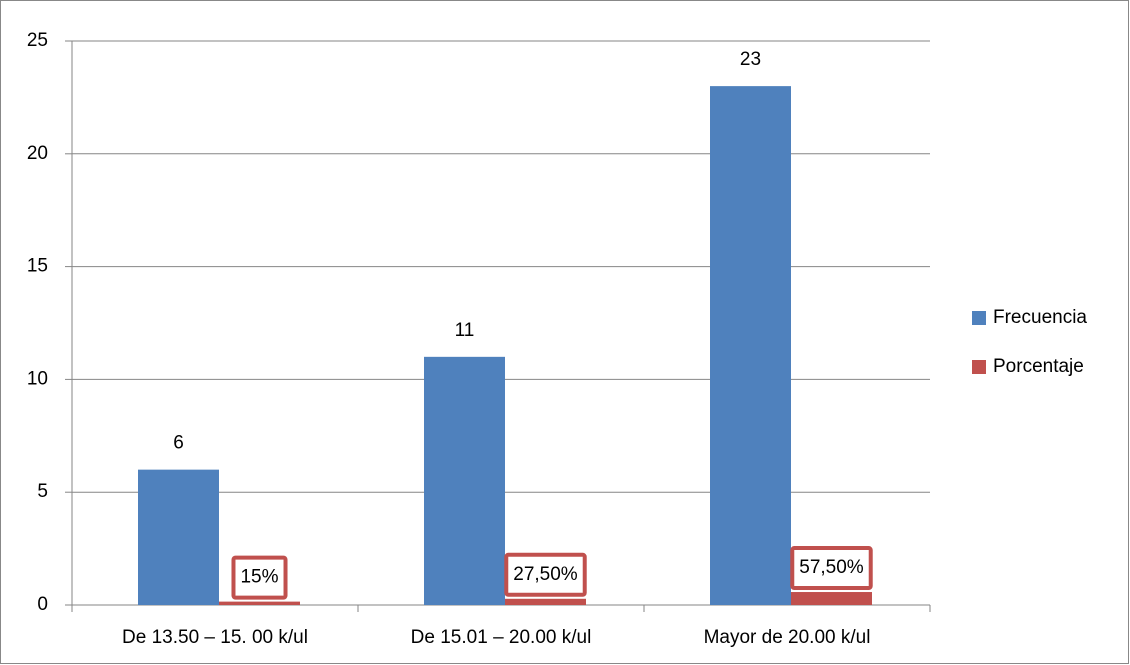  Describe the element at coordinates (37, 378) in the screenshot. I see `y-tick-label: 10` at that location.